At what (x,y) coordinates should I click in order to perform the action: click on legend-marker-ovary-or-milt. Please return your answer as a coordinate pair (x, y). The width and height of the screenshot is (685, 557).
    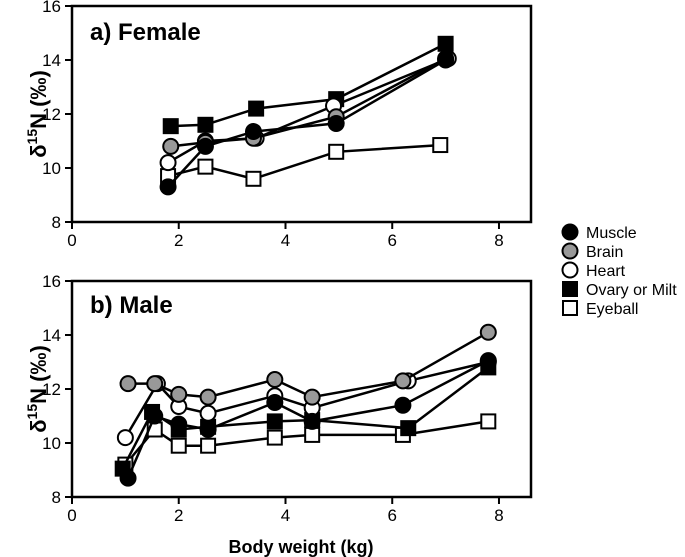
    Looking at the image, I should click on (570, 289).